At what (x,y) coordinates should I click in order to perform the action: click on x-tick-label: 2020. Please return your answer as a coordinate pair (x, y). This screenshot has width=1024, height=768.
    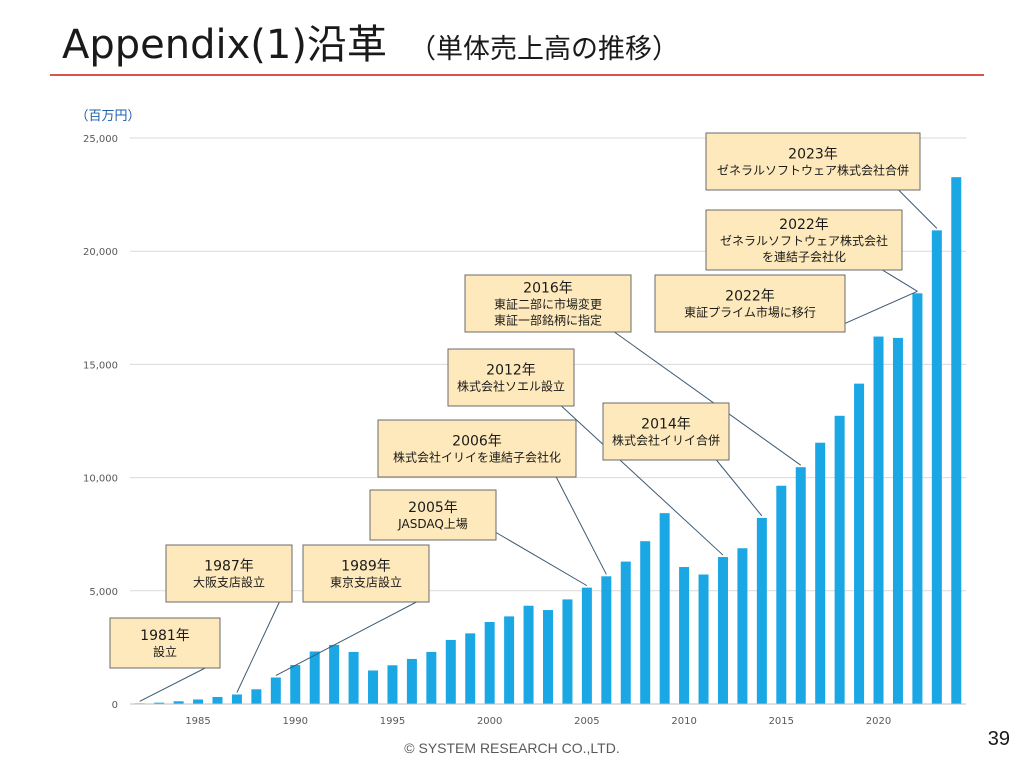
    Looking at the image, I should click on (878, 721).